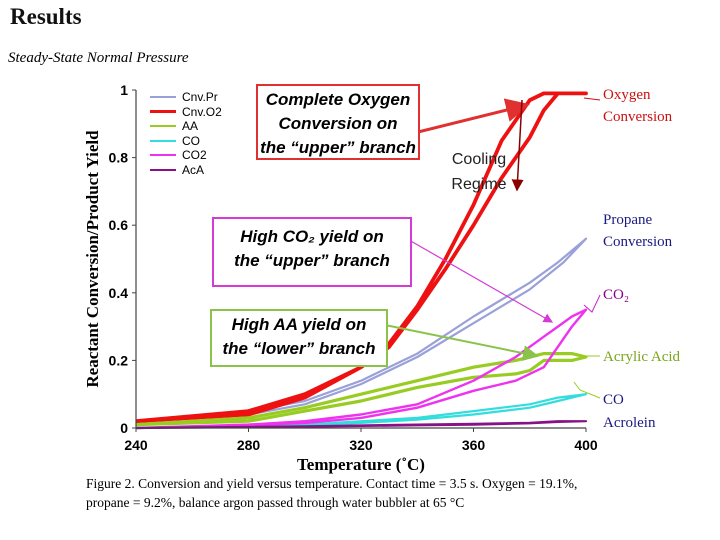 This screenshot has height=540, width=720. I want to click on callout-line: High CO₂ yield on, so click(312, 236).